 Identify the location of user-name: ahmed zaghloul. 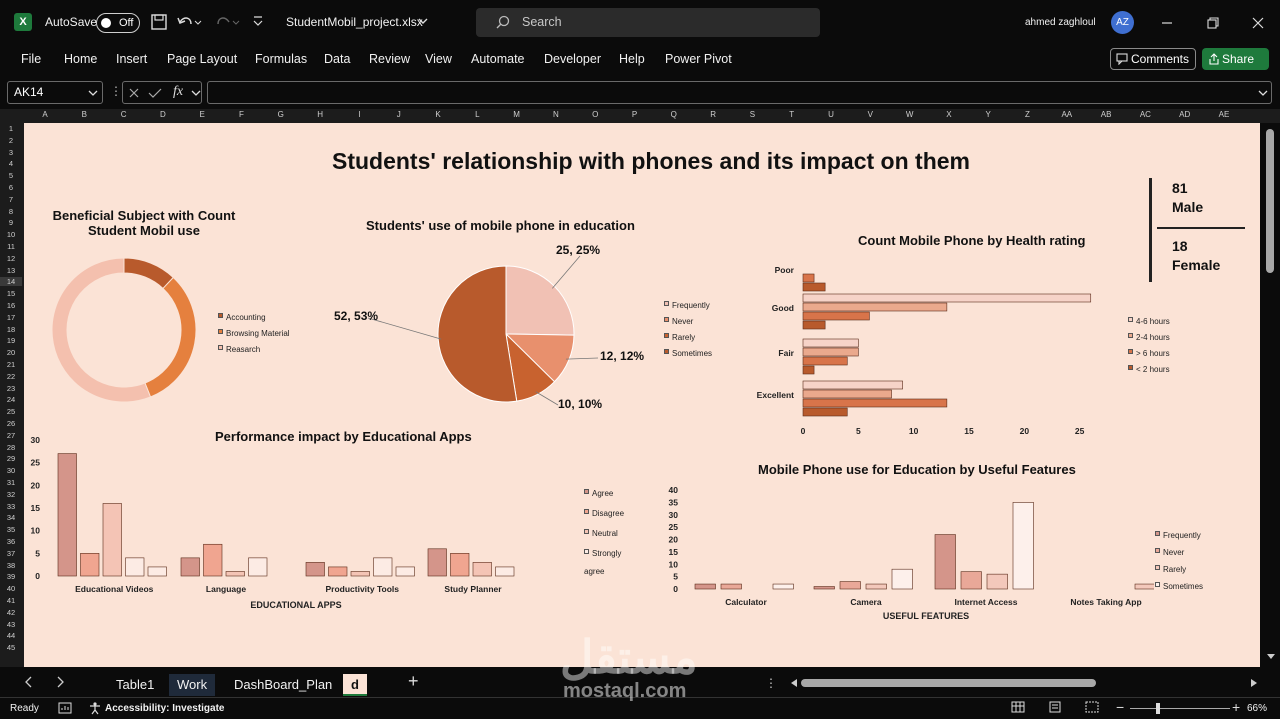
(1060, 22).